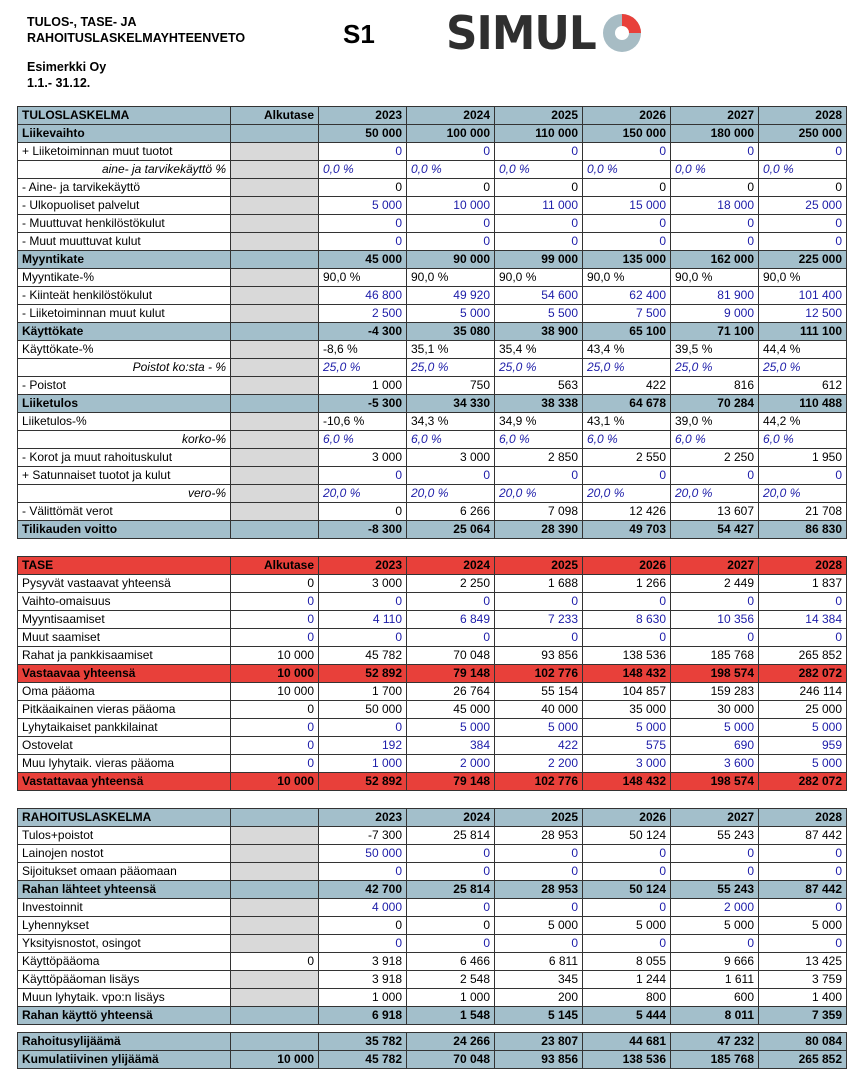 Image resolution: width=864 pixels, height=1081 pixels. What do you see at coordinates (802, 781) in the screenshot?
I see `value-cell: 282 072` at bounding box center [802, 781].